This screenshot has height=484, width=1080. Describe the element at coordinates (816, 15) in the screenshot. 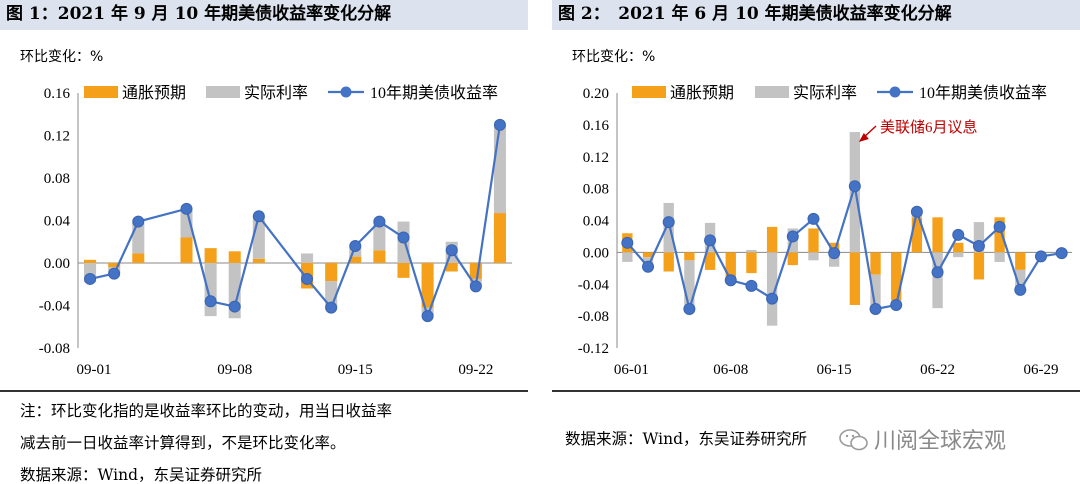

I see `figure2-title: 图 2： 2021 年 6 月 10 年期美债收益率变化分解` at that location.